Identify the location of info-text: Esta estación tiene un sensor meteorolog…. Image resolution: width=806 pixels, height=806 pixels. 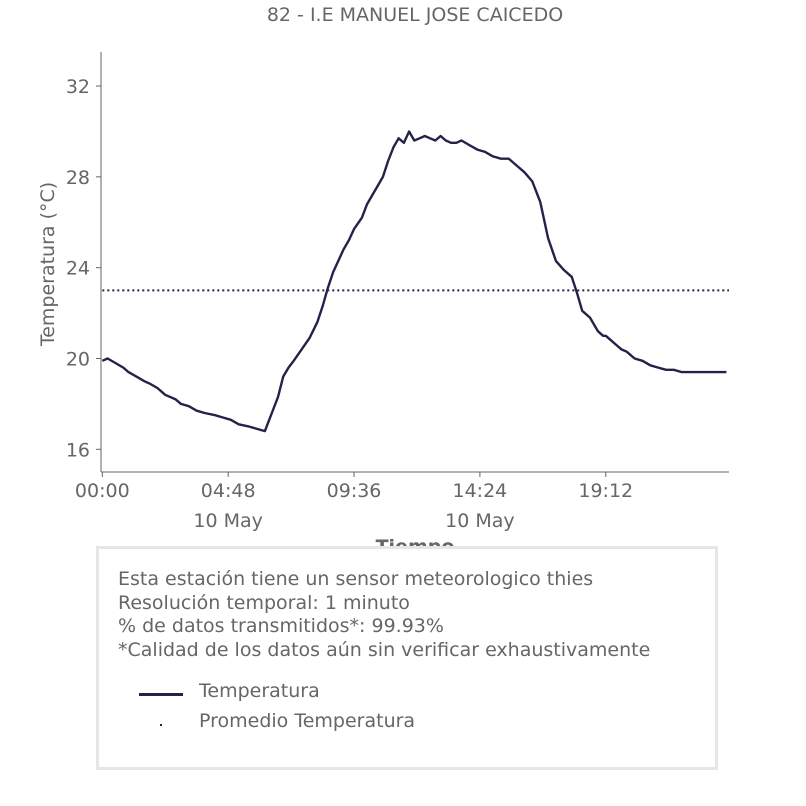
(384, 615).